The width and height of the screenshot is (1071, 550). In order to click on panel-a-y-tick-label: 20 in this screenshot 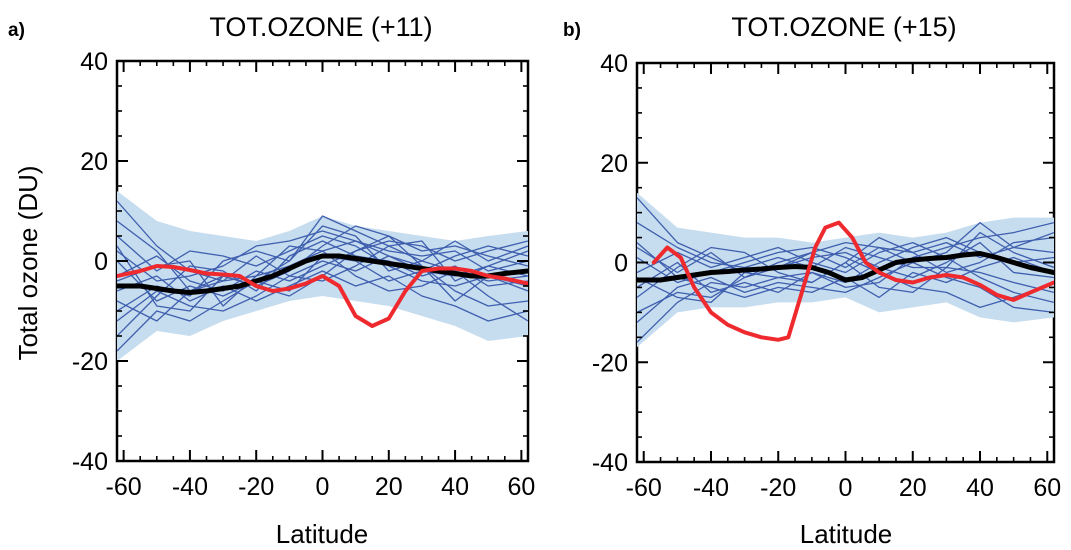, I will do `click(94, 162)`.